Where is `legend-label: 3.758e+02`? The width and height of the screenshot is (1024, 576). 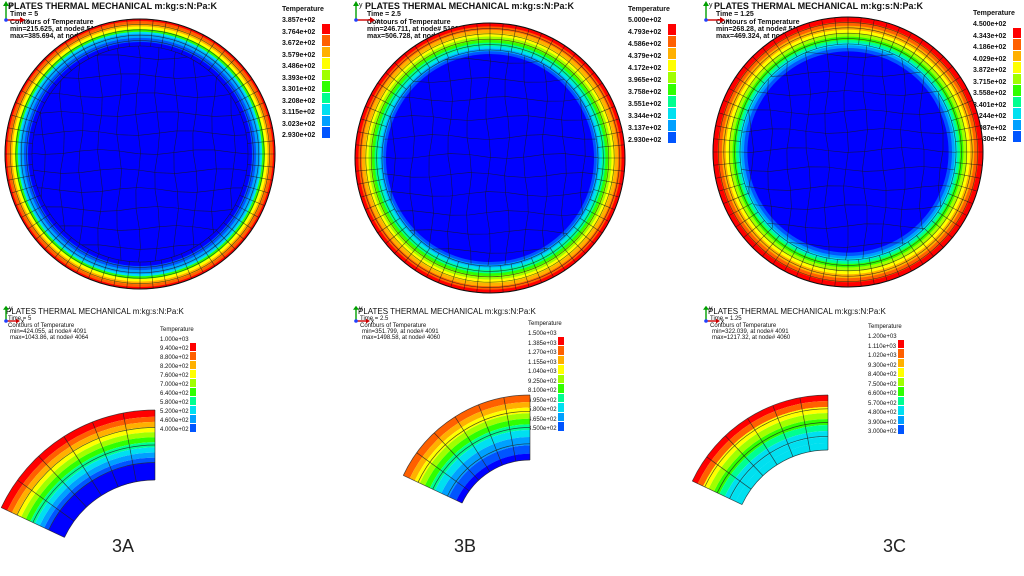
legend-label: 3.758e+02 is located at coordinates (645, 92).